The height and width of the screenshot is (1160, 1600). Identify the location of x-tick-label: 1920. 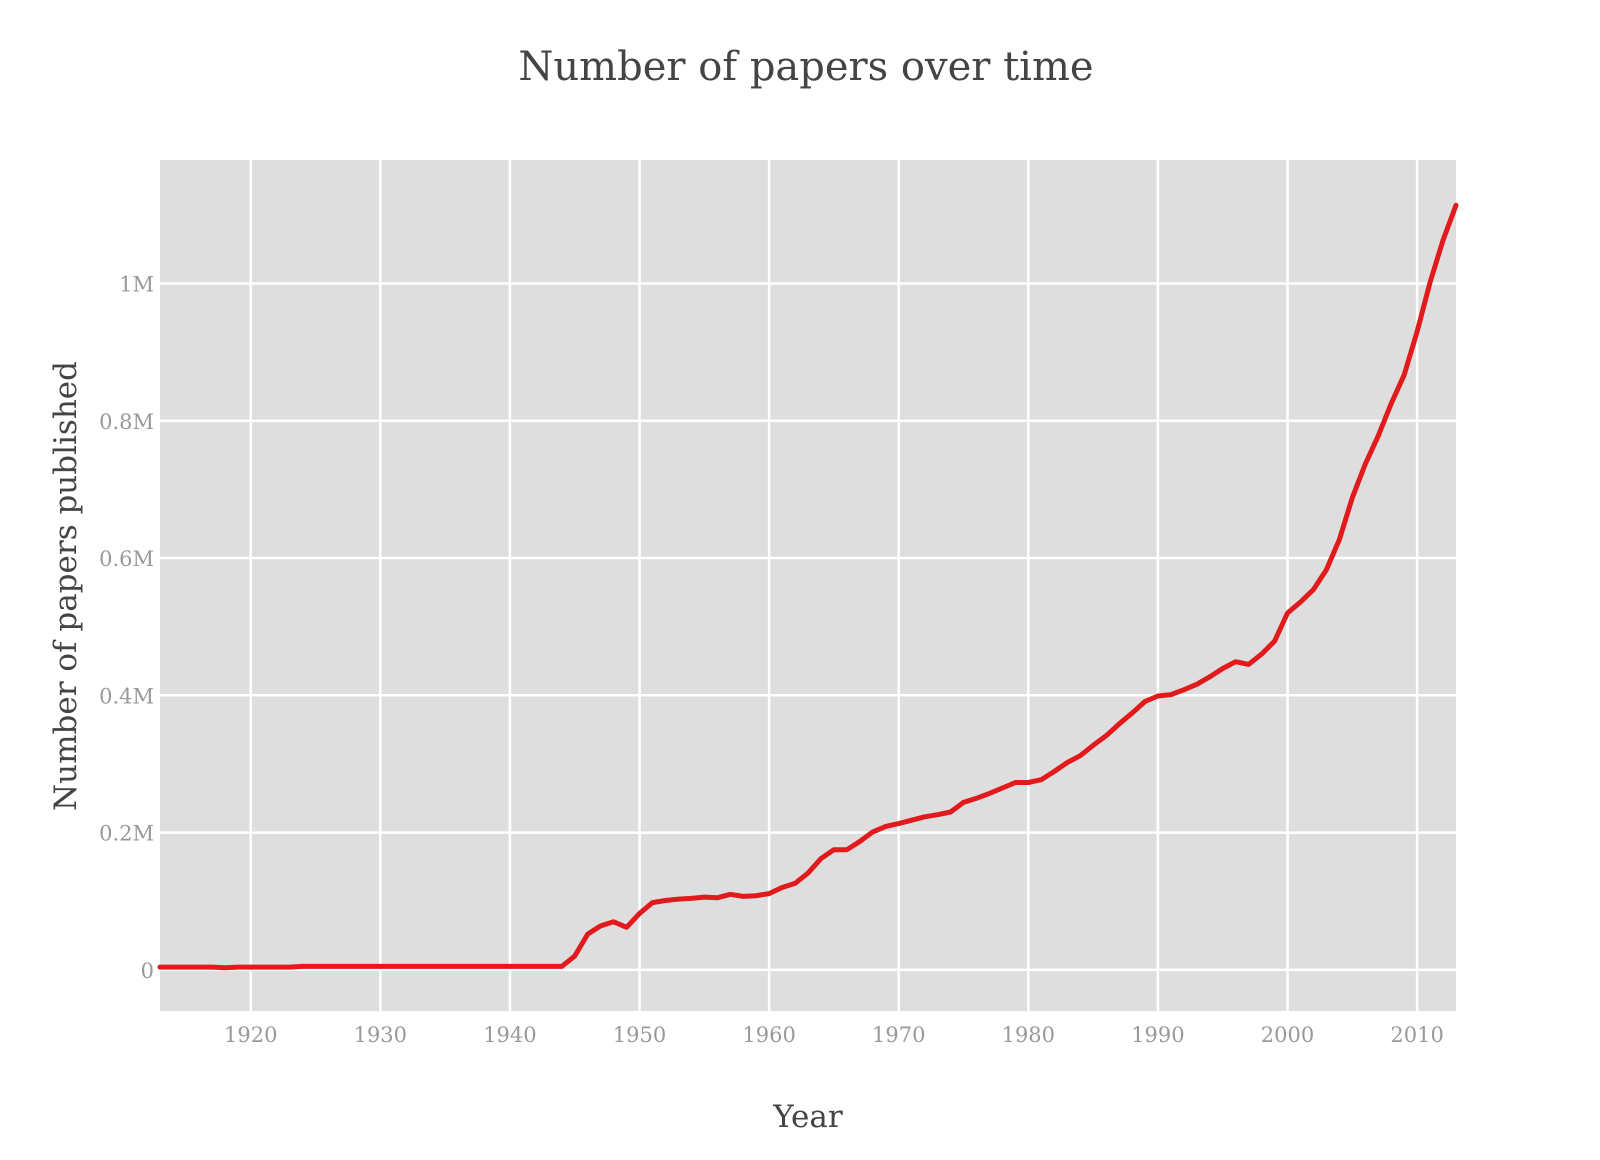
(250, 1035).